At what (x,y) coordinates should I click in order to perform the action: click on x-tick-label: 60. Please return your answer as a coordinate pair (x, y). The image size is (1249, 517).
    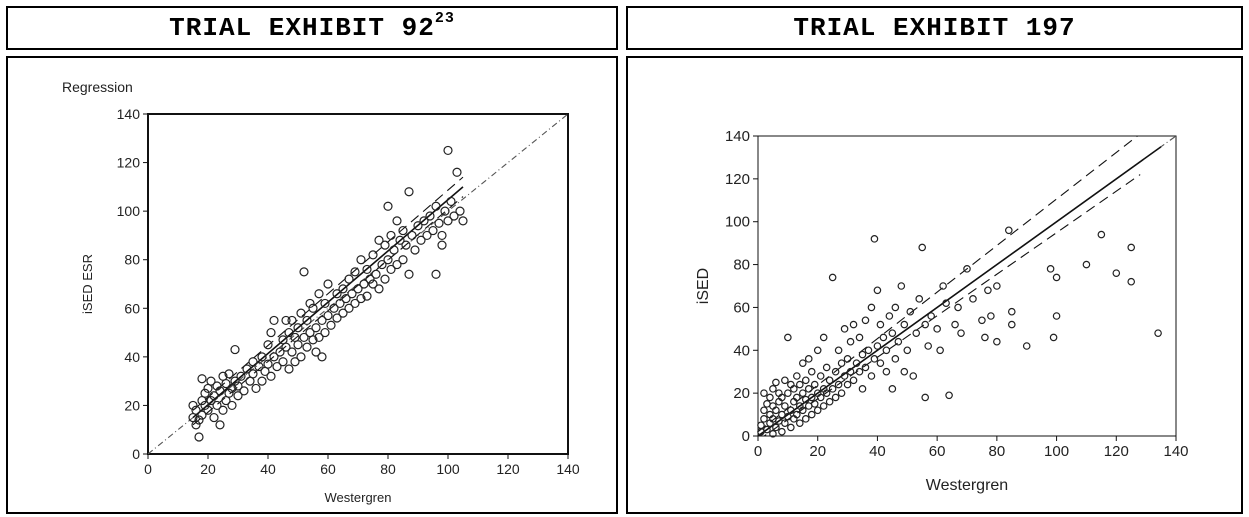
    Looking at the image, I should click on (328, 469).